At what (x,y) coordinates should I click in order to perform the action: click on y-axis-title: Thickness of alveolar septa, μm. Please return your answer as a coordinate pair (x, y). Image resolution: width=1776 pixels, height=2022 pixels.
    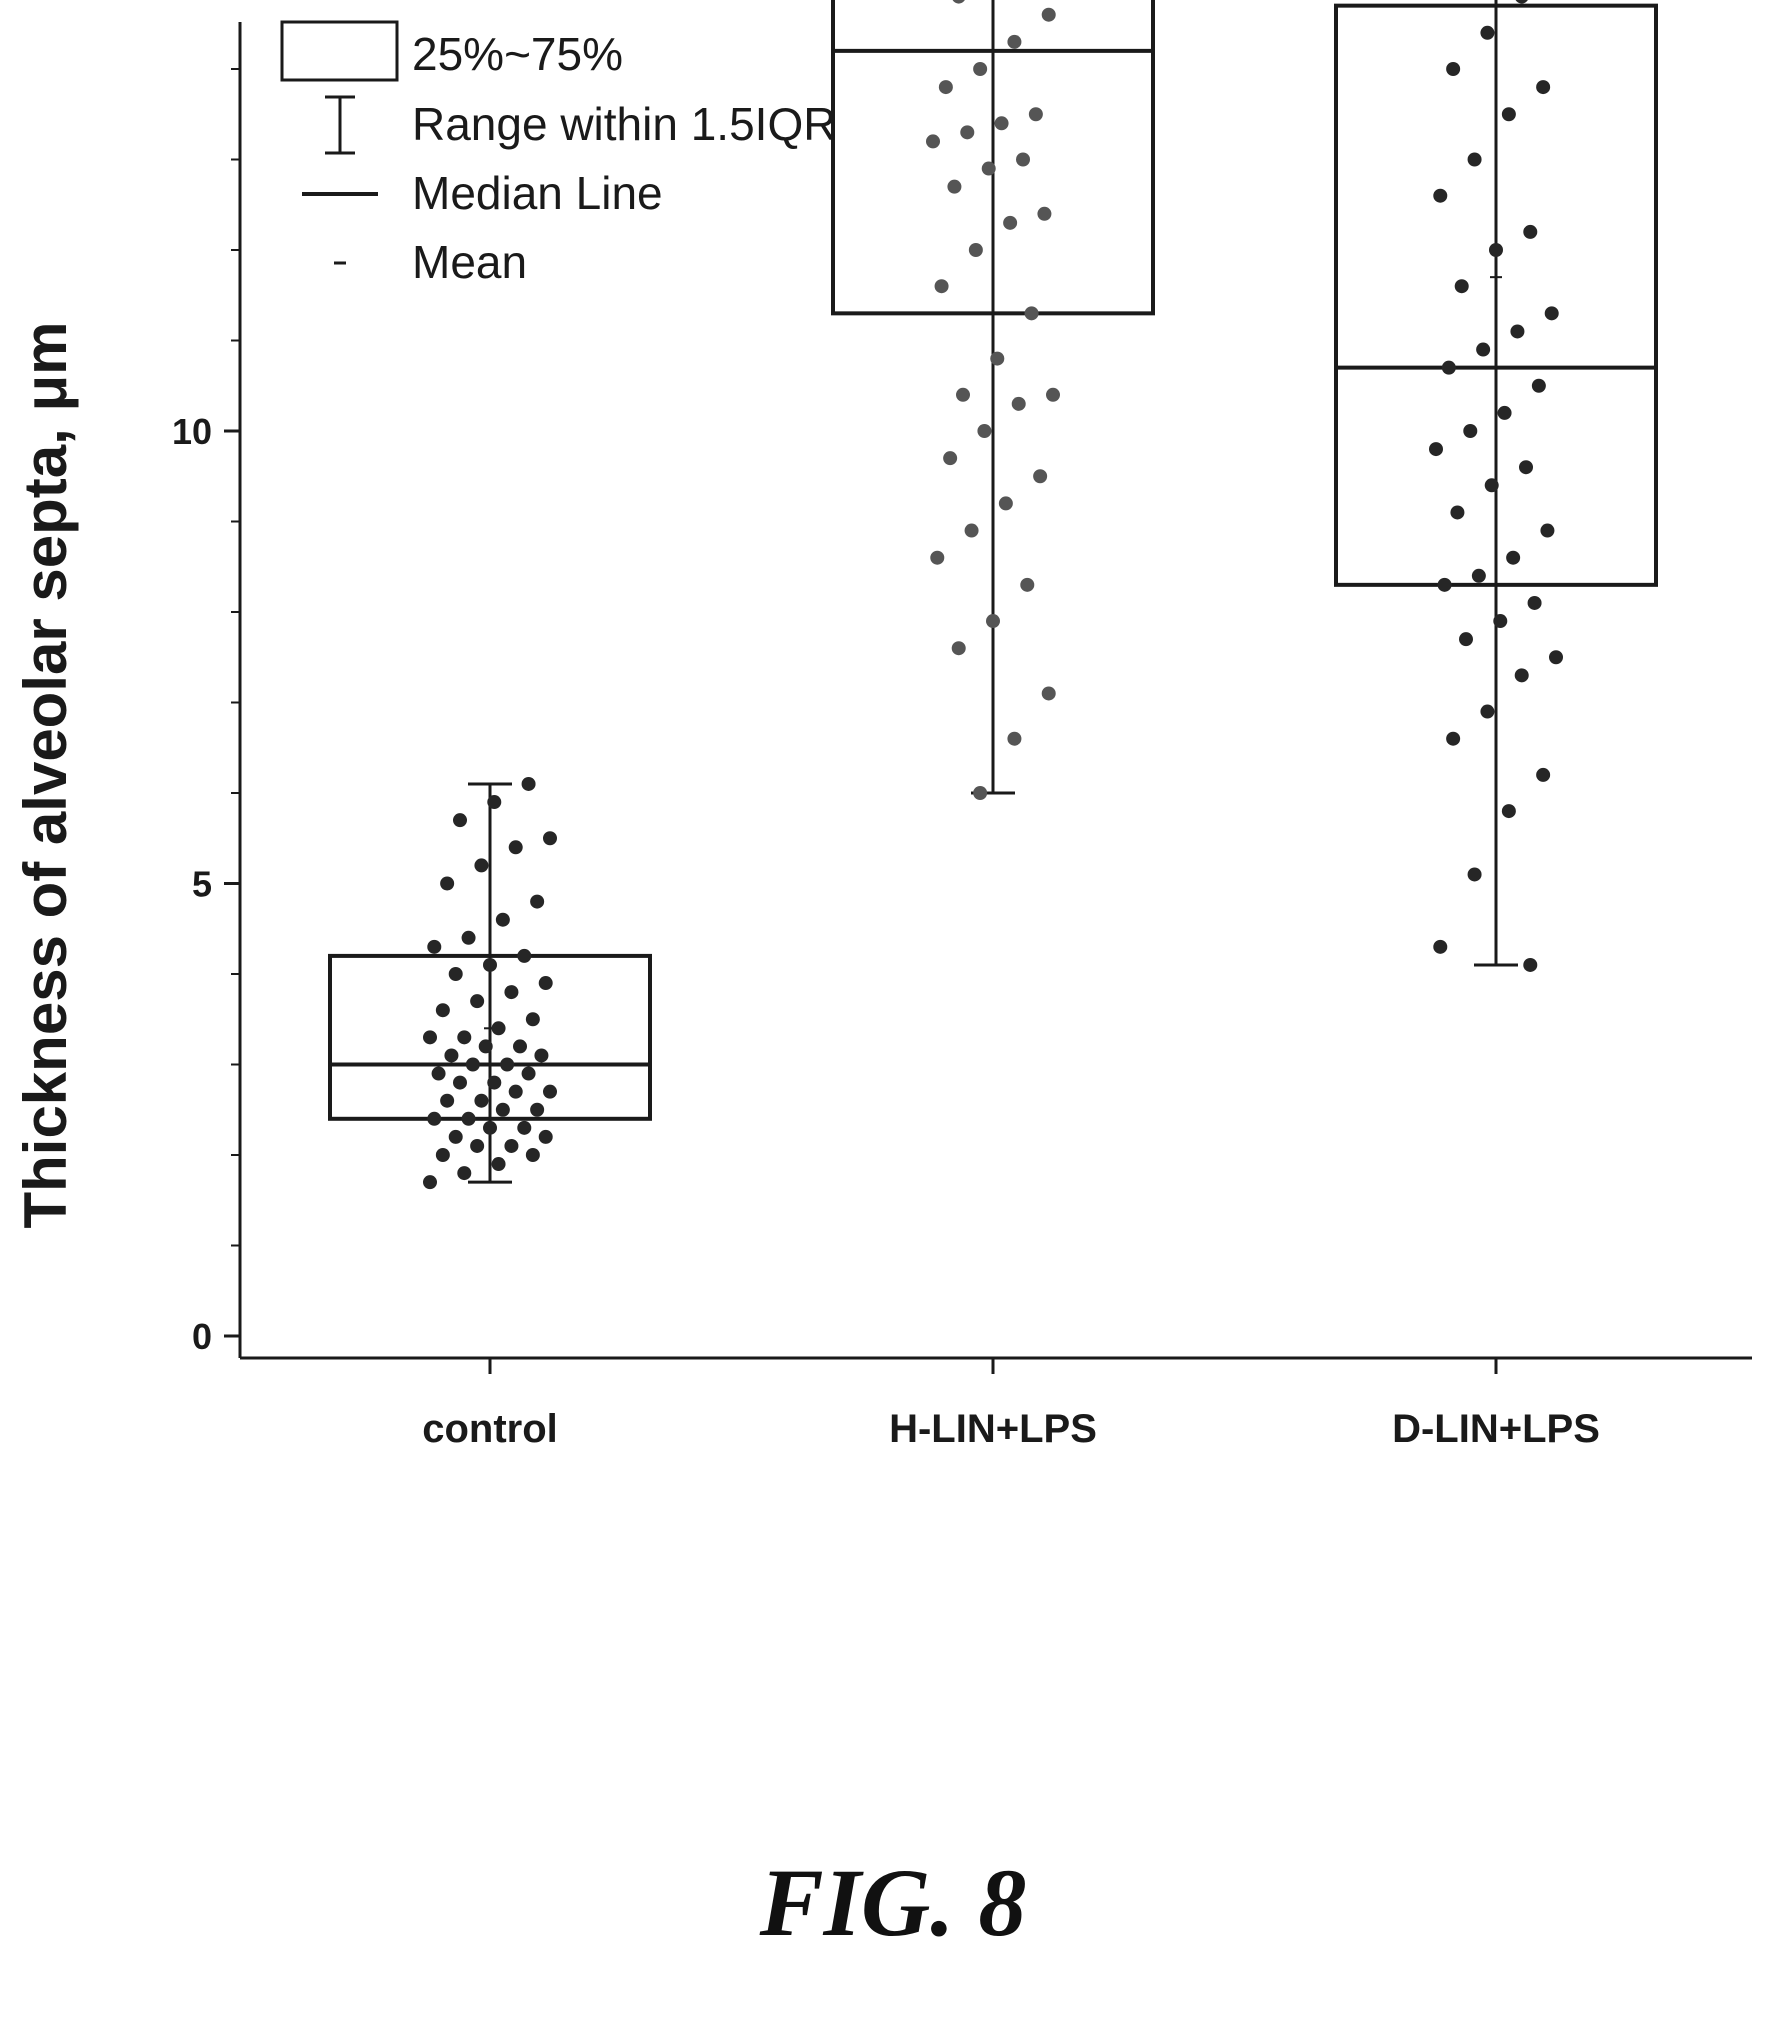
    Looking at the image, I should click on (45, 774).